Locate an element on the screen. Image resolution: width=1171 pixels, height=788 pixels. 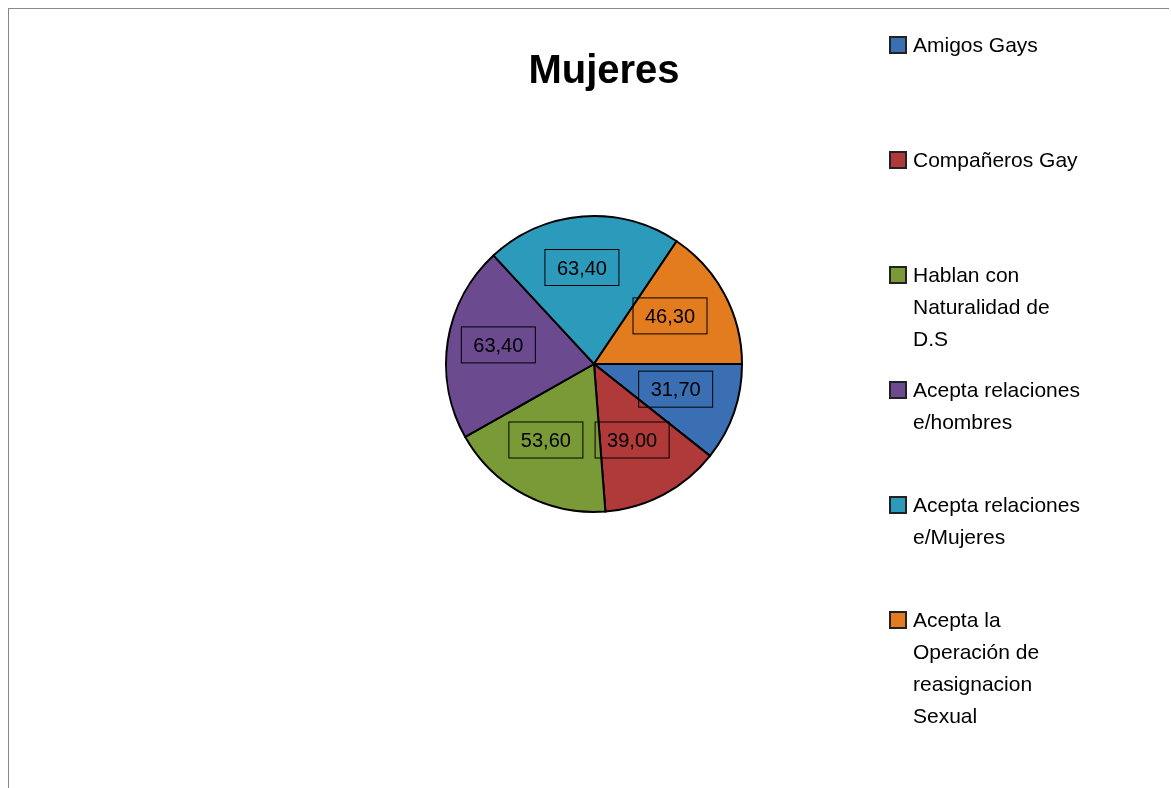
chart-title: Mujeres is located at coordinates (604, 69).